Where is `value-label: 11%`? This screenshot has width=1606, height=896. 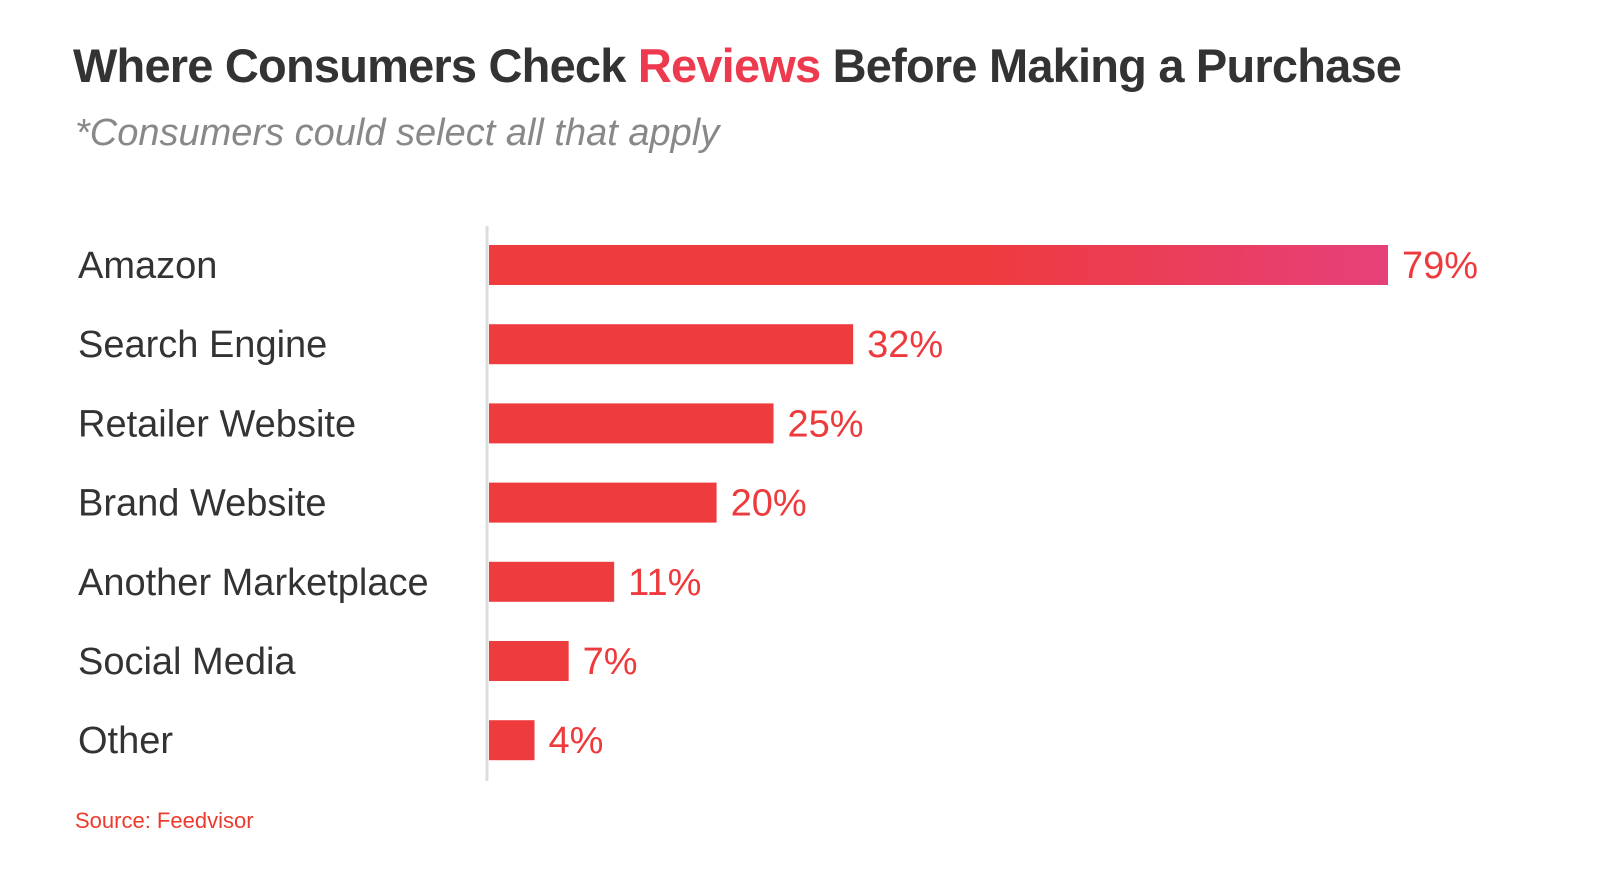 value-label: 11% is located at coordinates (664, 583).